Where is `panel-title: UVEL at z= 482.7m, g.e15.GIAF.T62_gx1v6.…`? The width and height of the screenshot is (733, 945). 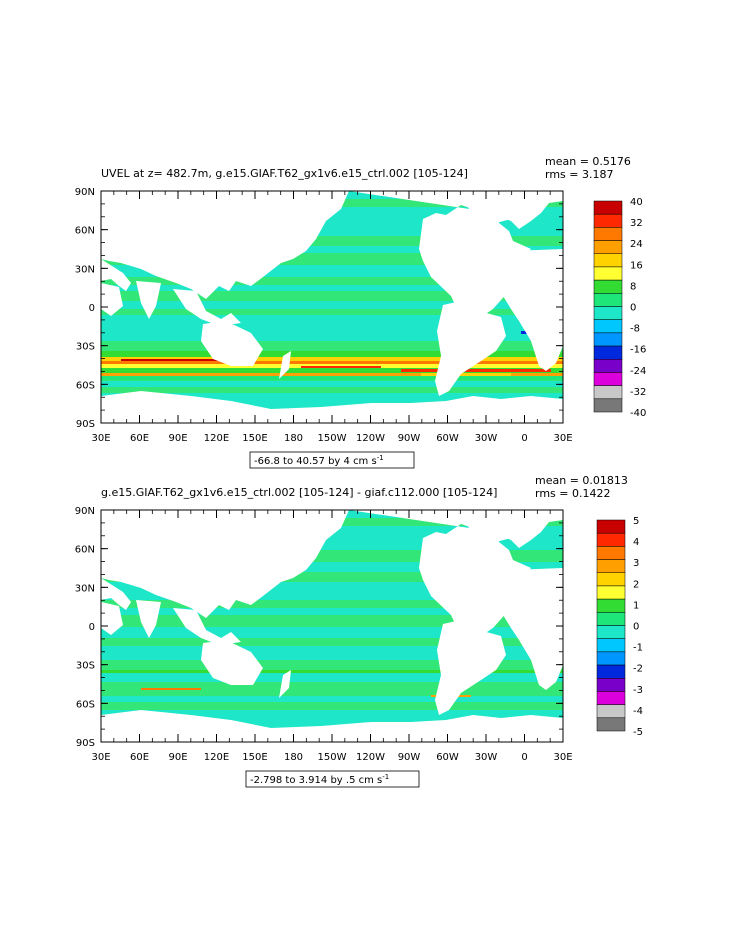
panel-title: UVEL at z= 482.7m, g.e15.GIAF.T62_gx1v6.… is located at coordinates (284, 173).